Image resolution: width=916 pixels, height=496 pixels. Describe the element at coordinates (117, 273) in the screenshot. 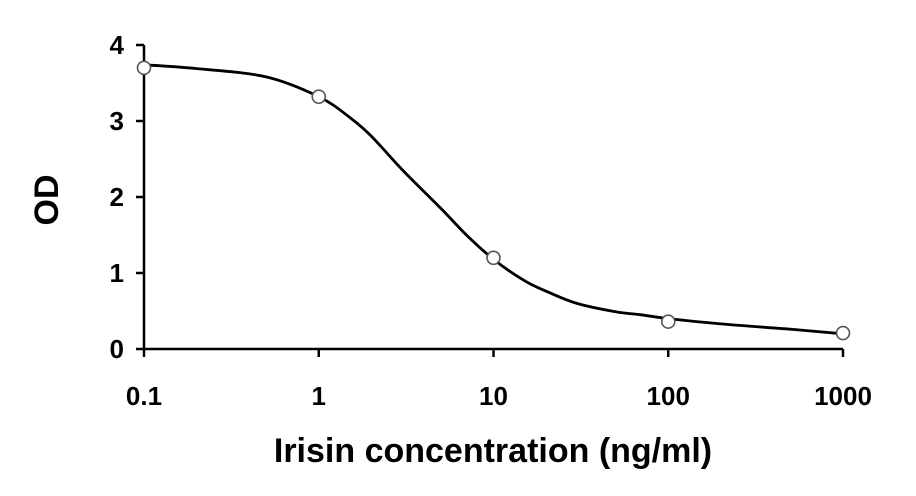

I see `y-tick-label: 1` at that location.